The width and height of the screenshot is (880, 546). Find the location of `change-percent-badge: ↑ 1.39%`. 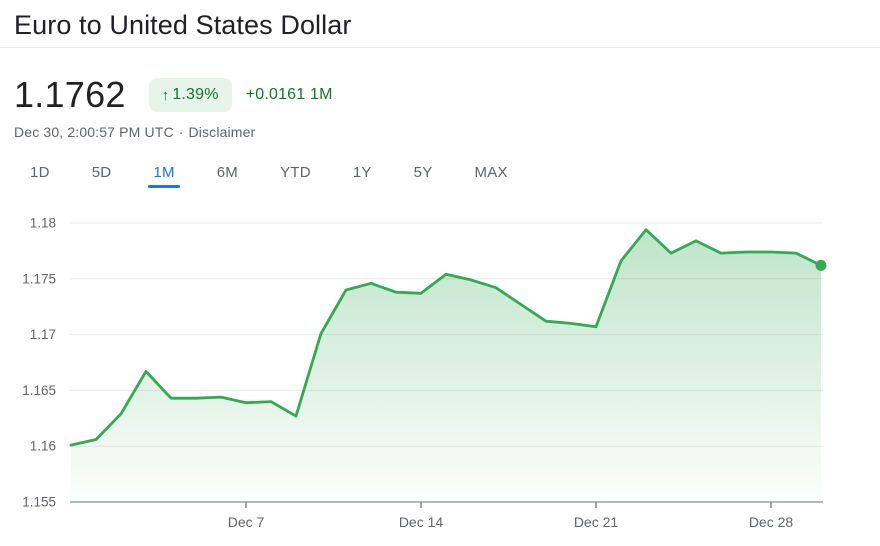

change-percent-badge: ↑ 1.39% is located at coordinates (190, 95).